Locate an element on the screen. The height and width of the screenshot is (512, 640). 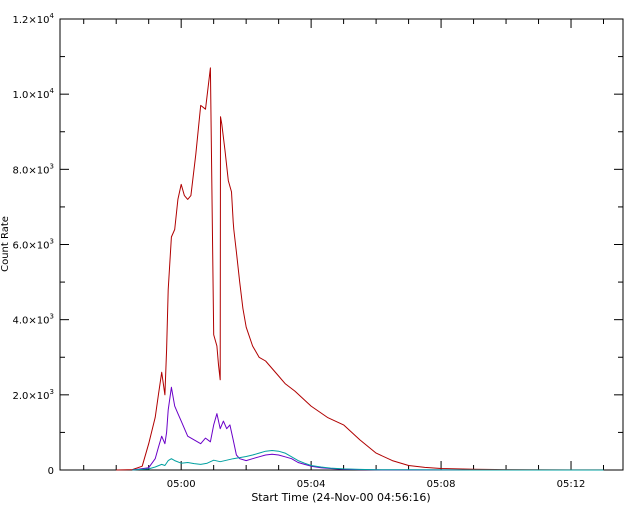
y-tick-label-mantissa: 4.0×10 is located at coordinates (31, 321).